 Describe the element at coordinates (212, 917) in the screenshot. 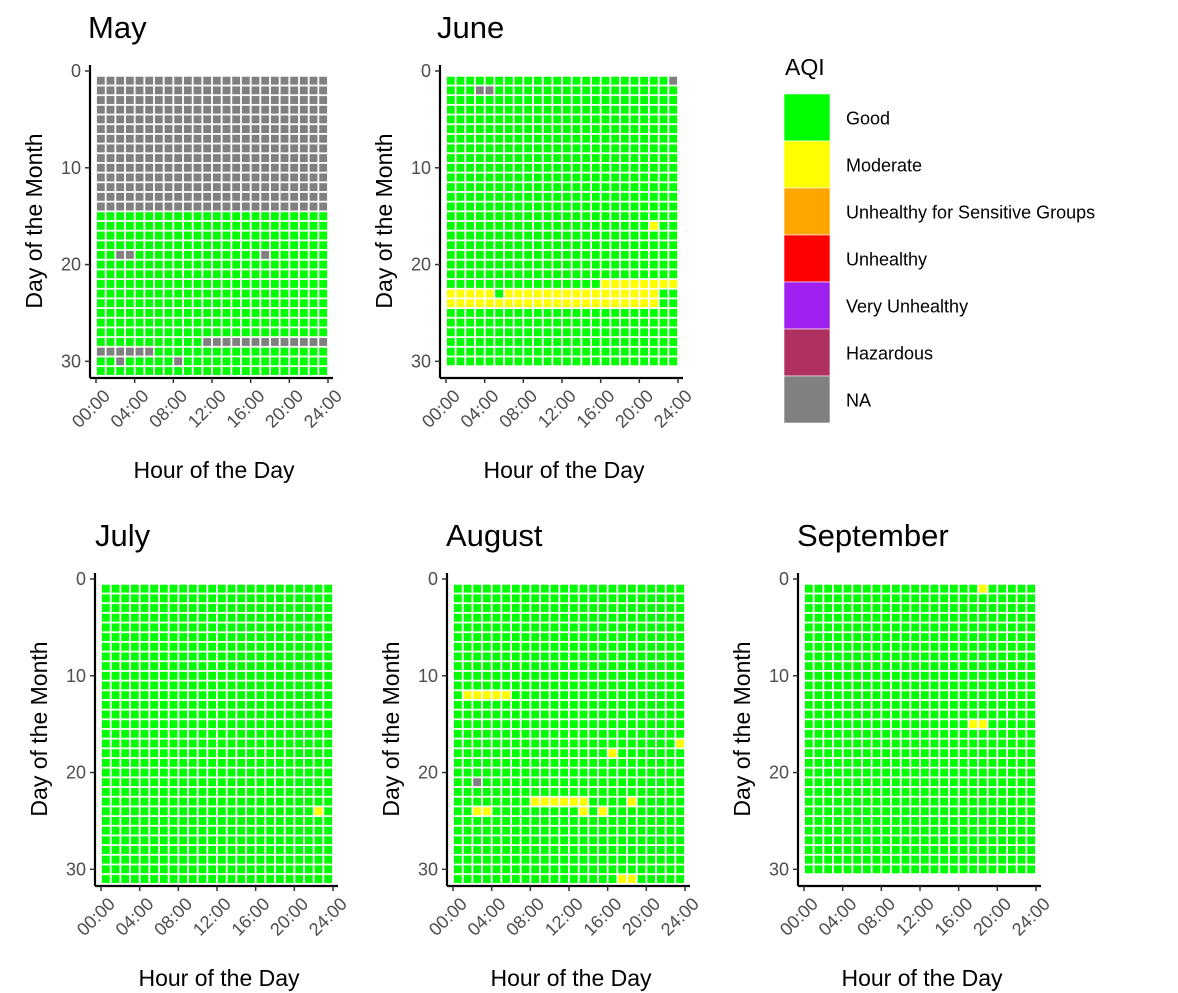

I see `x-tick-label: 12:00` at that location.